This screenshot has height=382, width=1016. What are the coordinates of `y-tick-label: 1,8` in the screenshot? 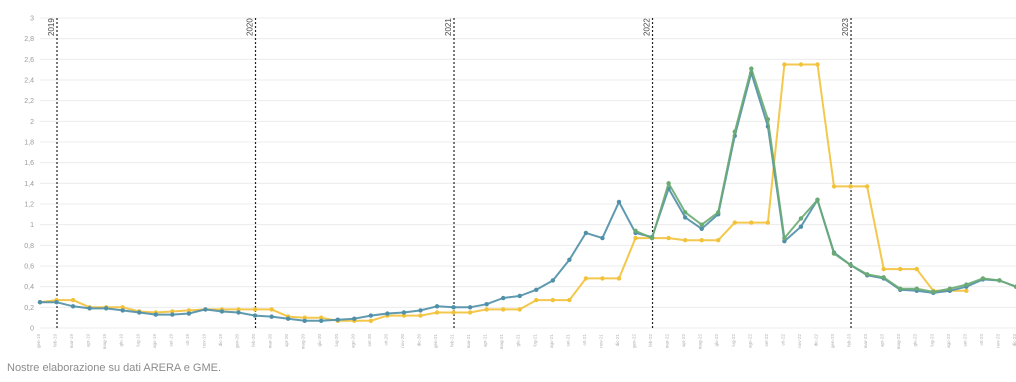 It's located at (29, 143).